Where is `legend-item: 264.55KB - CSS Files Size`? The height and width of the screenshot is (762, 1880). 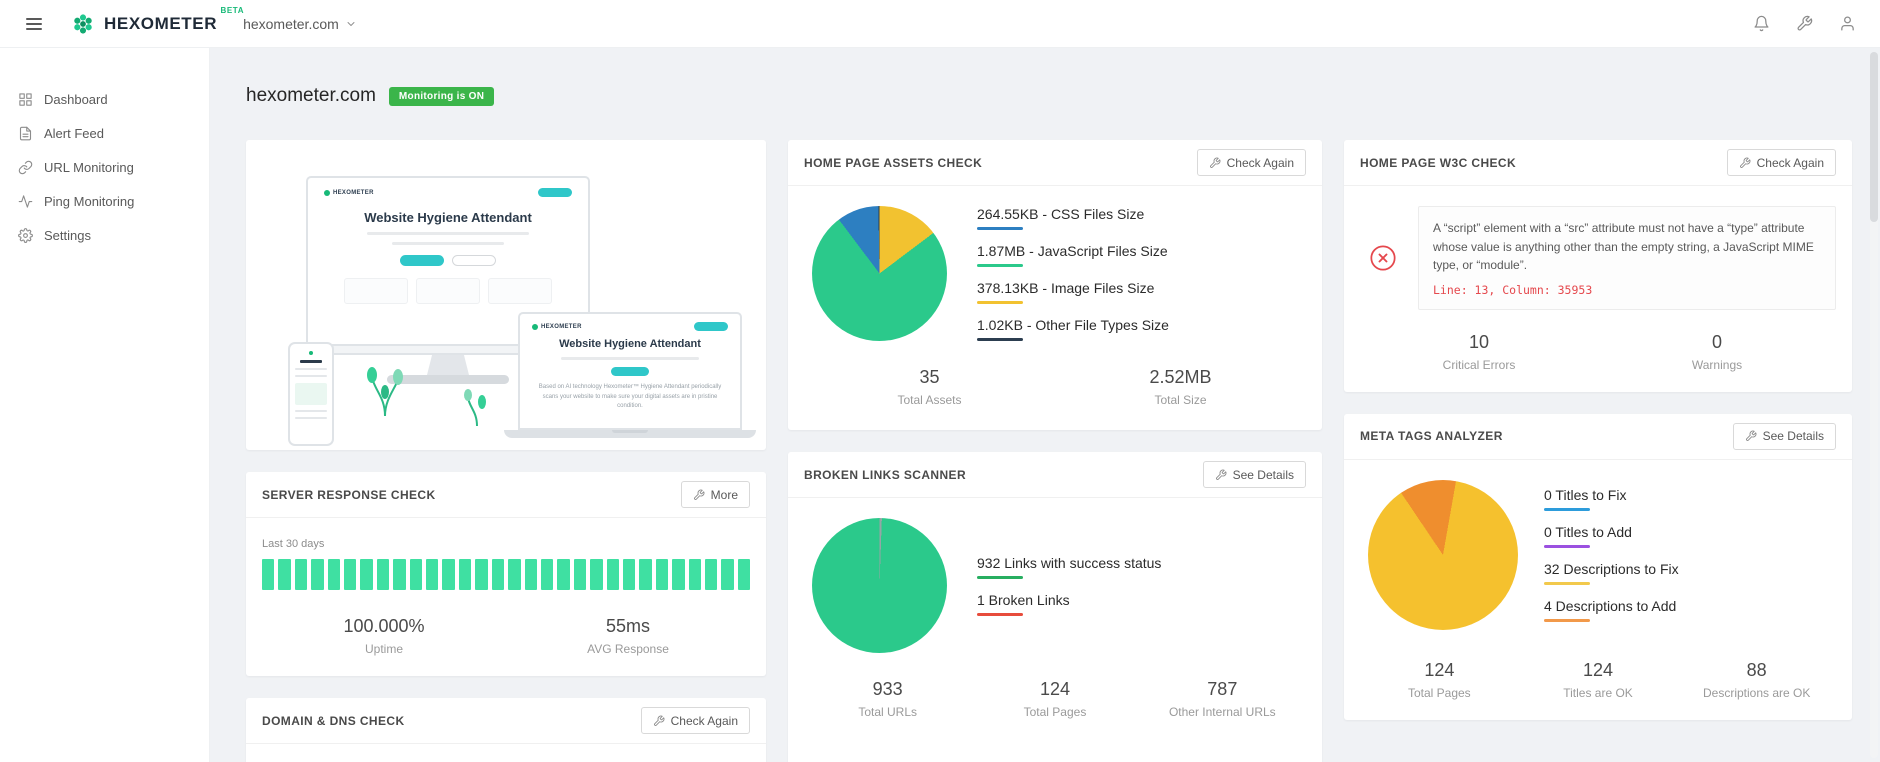 legend-item: 264.55KB - CSS Files Size is located at coordinates (1073, 218).